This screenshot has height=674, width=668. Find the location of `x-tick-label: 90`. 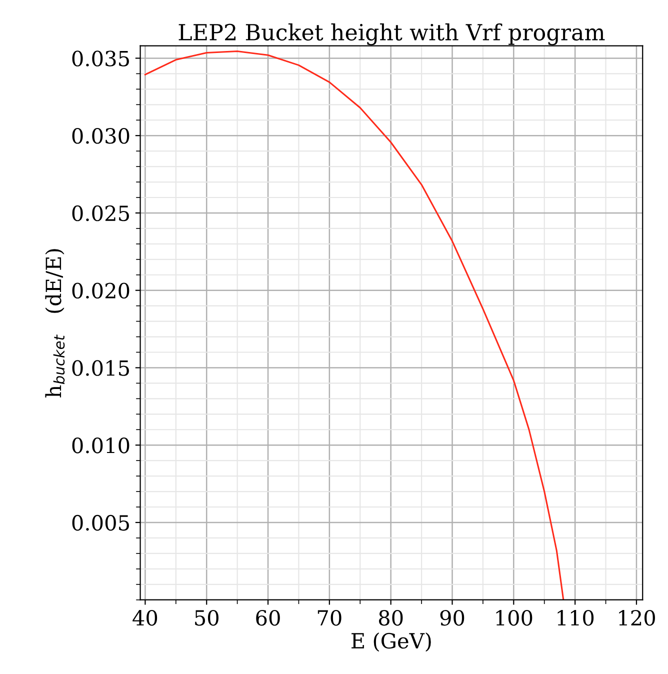

x-tick-label: 90 is located at coordinates (452, 618).